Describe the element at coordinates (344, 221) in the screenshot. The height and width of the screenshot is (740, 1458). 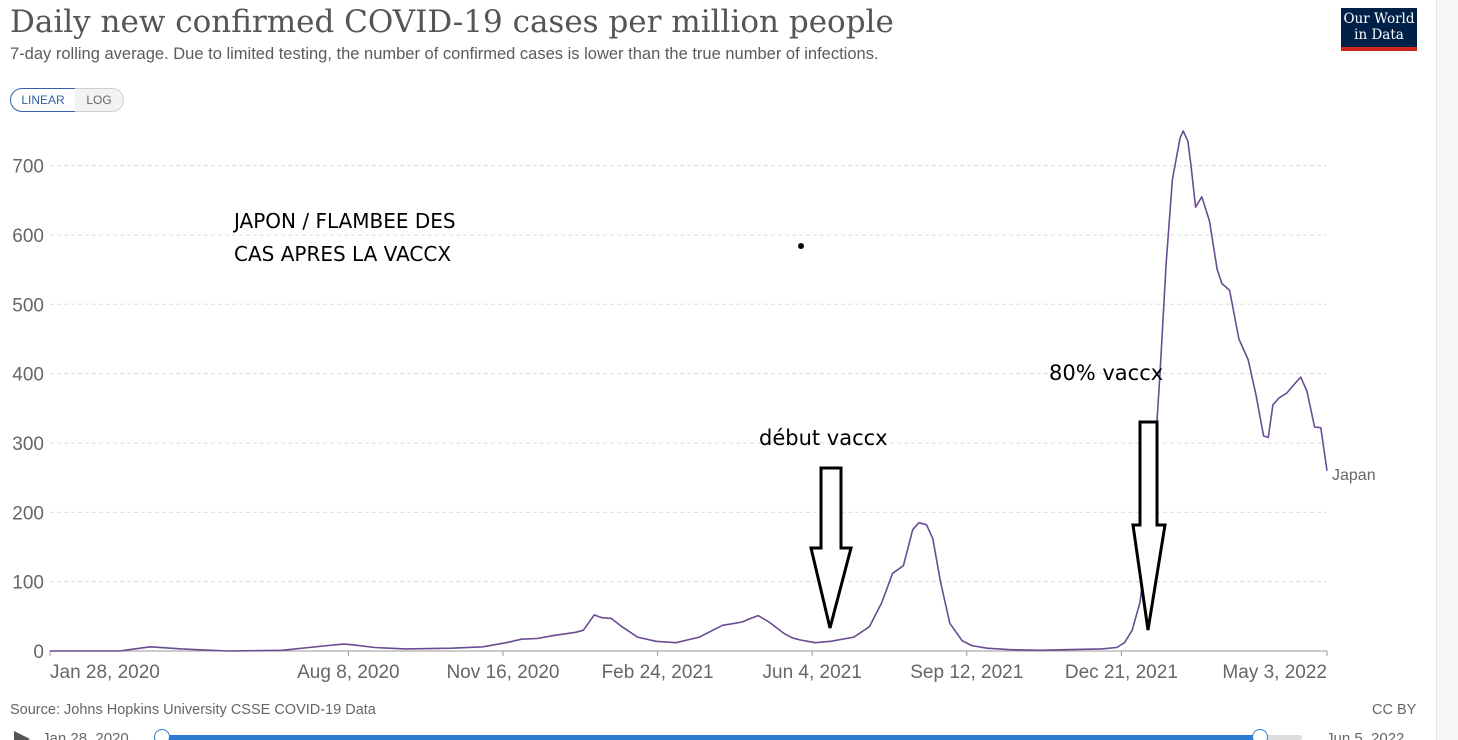
I see `annotation-title-line-1: JAPON / FLAMBEE DES` at that location.